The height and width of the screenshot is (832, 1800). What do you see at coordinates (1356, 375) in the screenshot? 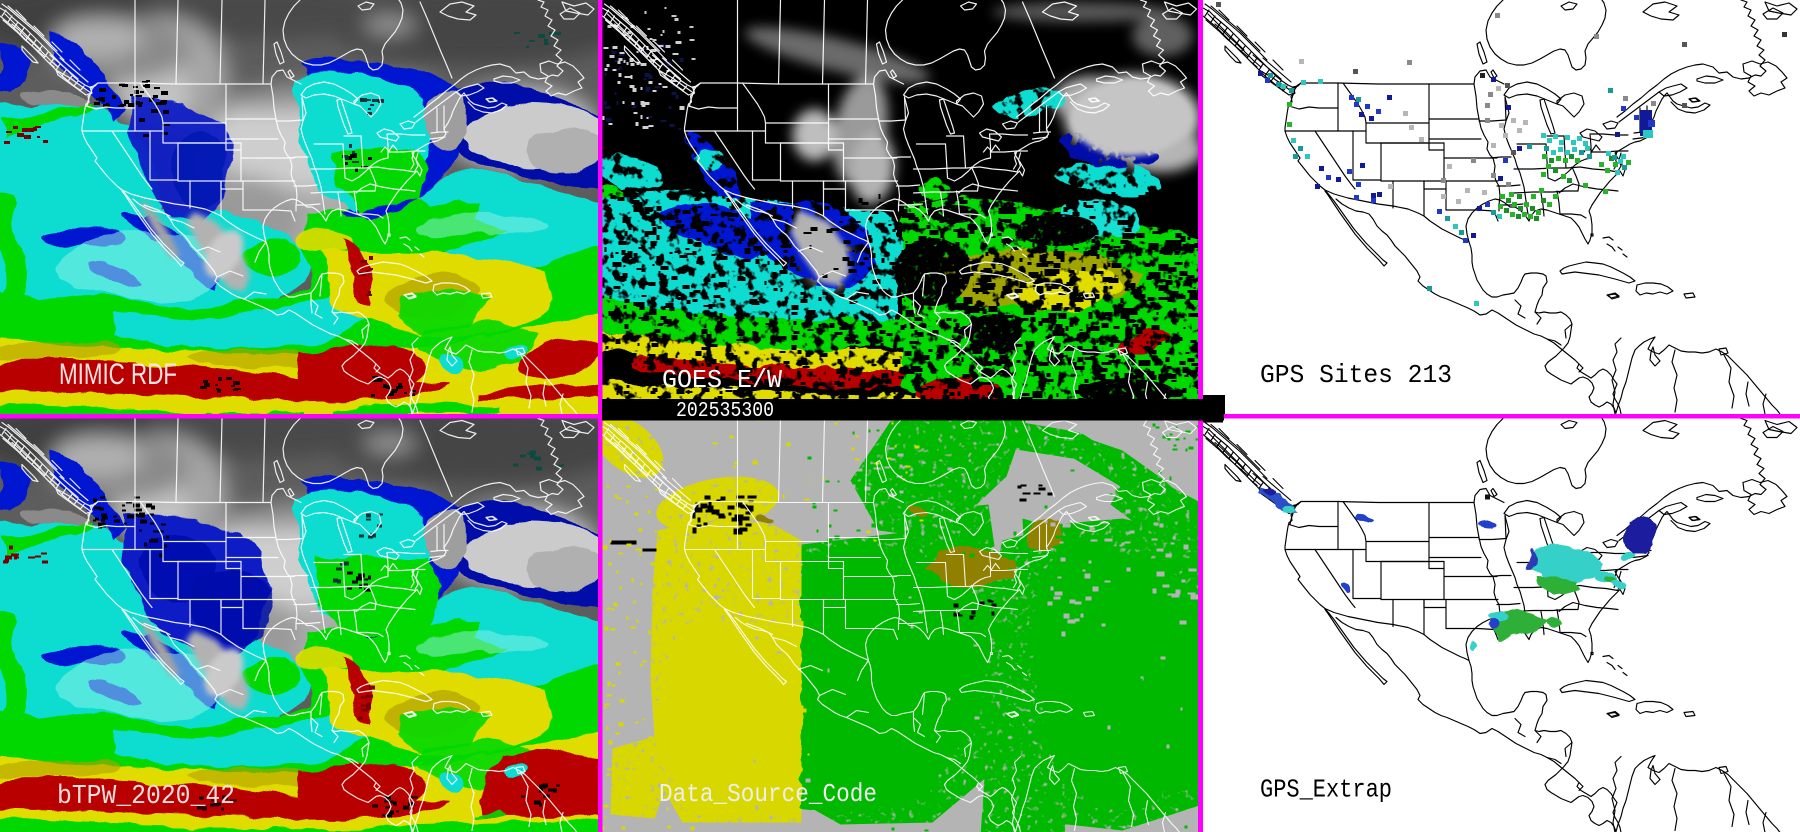
I see `svg-text: GPS Sites 213` at bounding box center [1356, 375].